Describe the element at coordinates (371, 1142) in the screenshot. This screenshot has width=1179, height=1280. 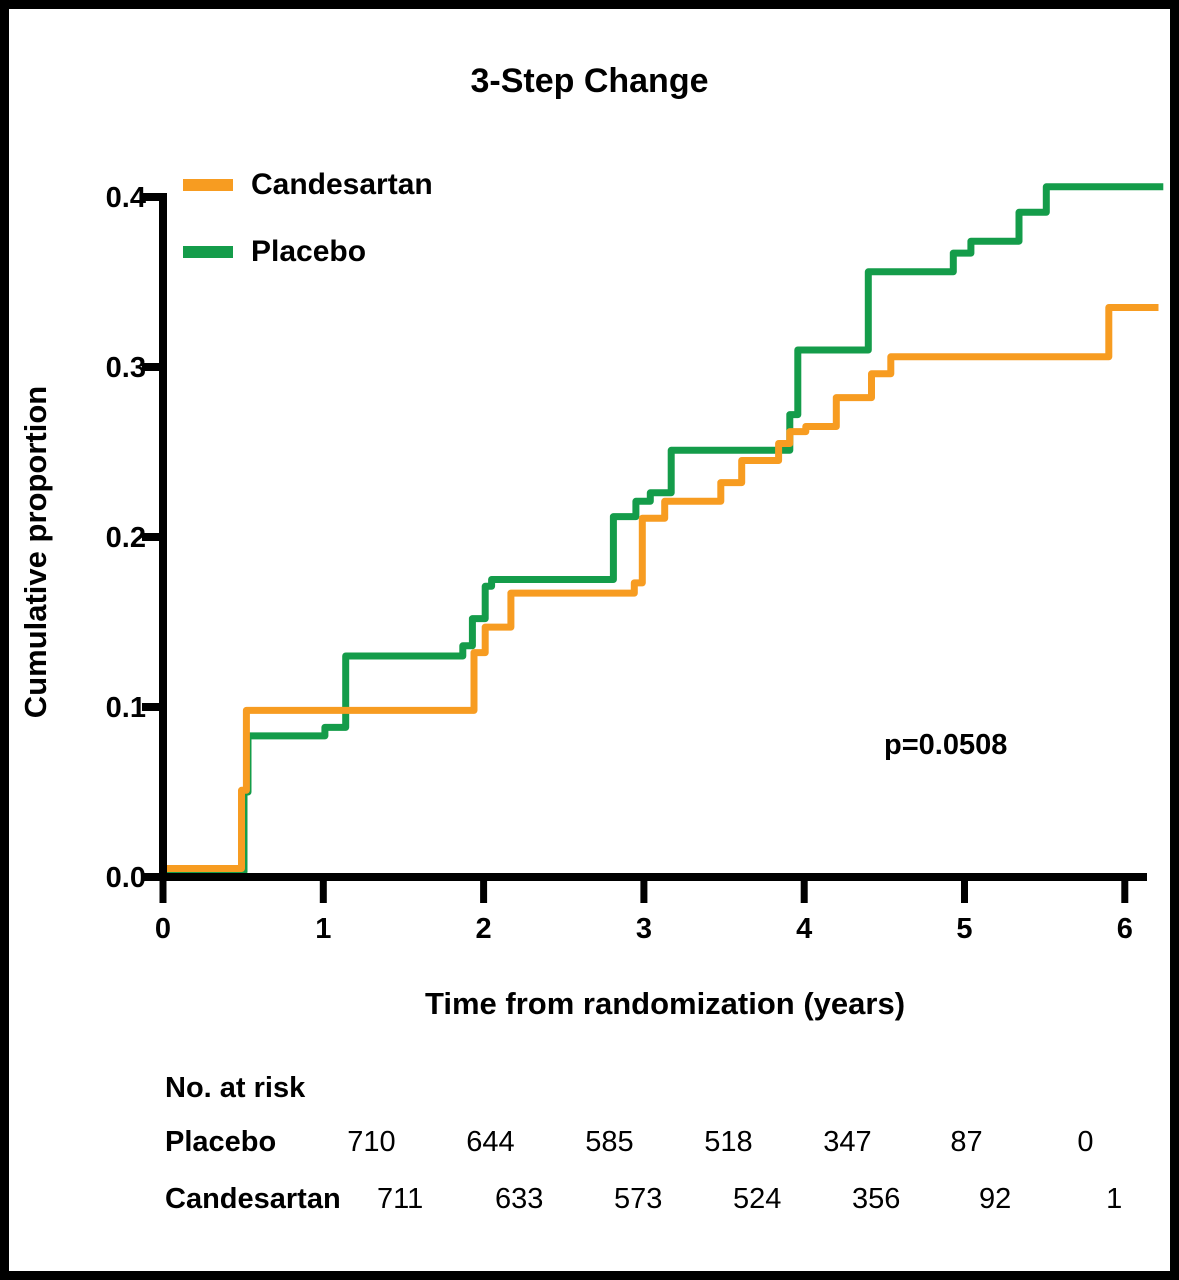
I see `risk-count-placebo: 710` at that location.